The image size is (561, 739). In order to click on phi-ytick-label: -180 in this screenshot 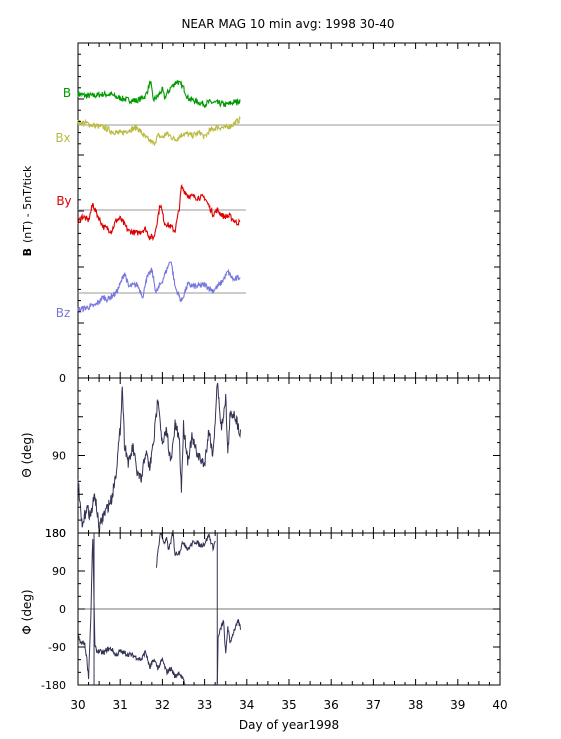, I will do `click(53, 685)`.